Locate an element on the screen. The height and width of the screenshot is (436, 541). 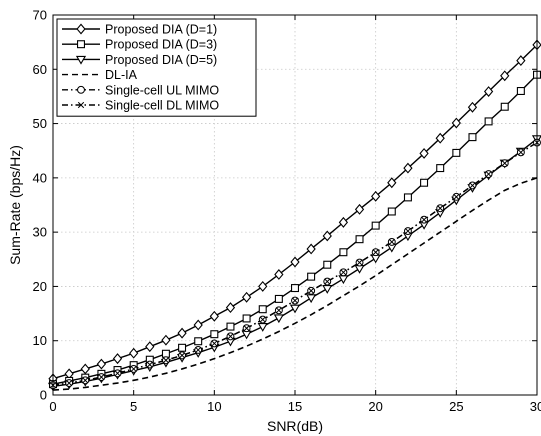
legend-box is located at coordinates (156, 67).